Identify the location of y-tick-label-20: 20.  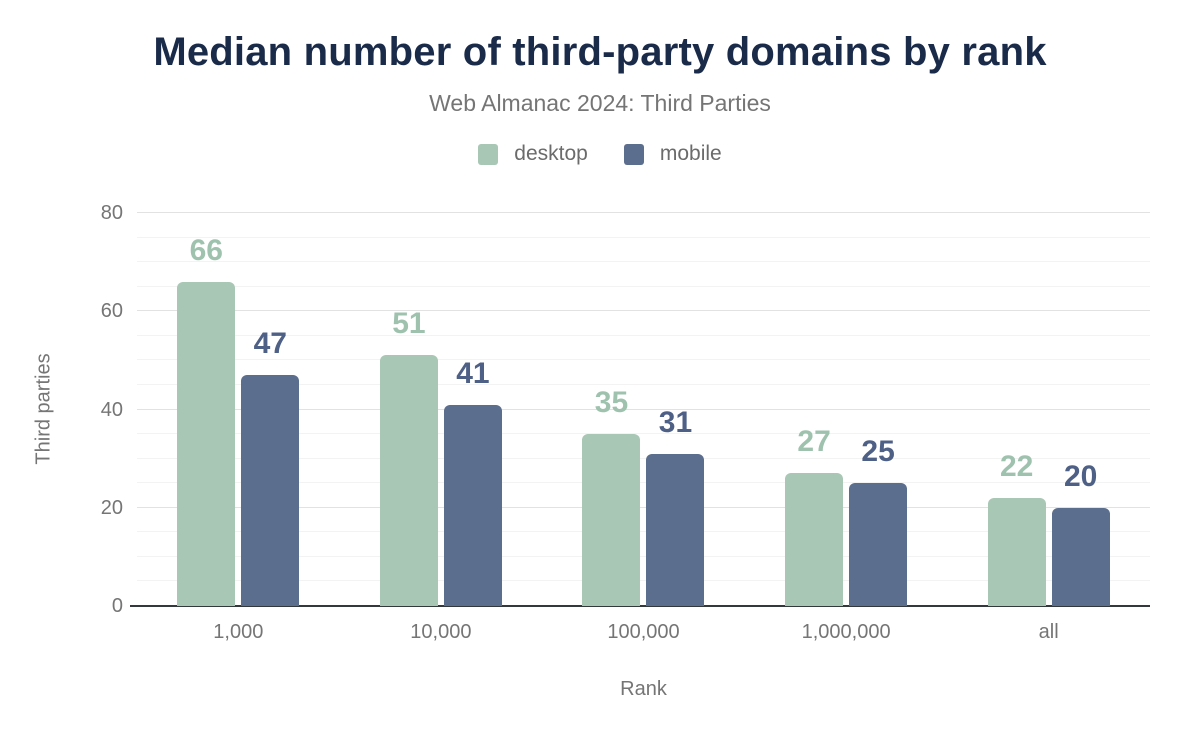
(111, 507).